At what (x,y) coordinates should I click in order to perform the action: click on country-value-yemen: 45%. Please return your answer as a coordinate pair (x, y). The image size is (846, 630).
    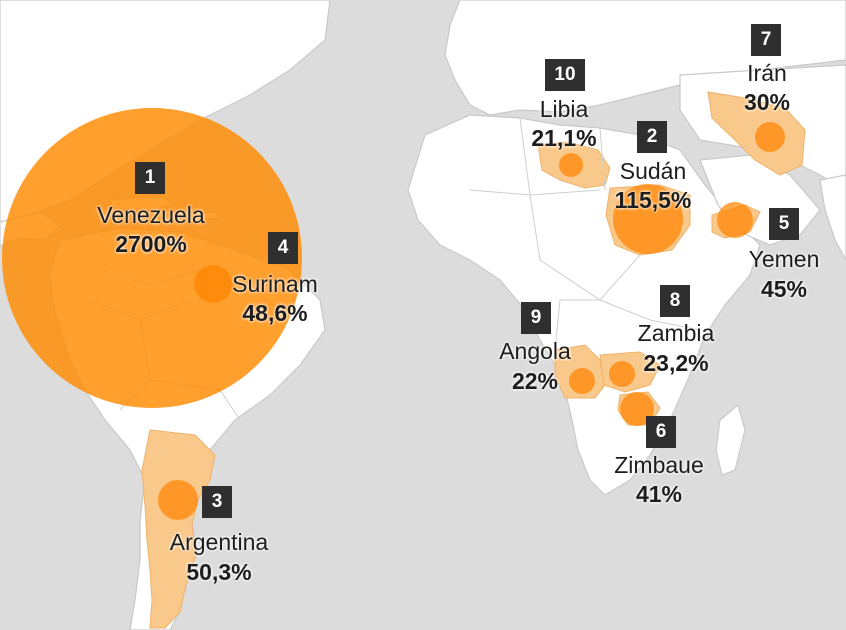
    Looking at the image, I should click on (784, 289).